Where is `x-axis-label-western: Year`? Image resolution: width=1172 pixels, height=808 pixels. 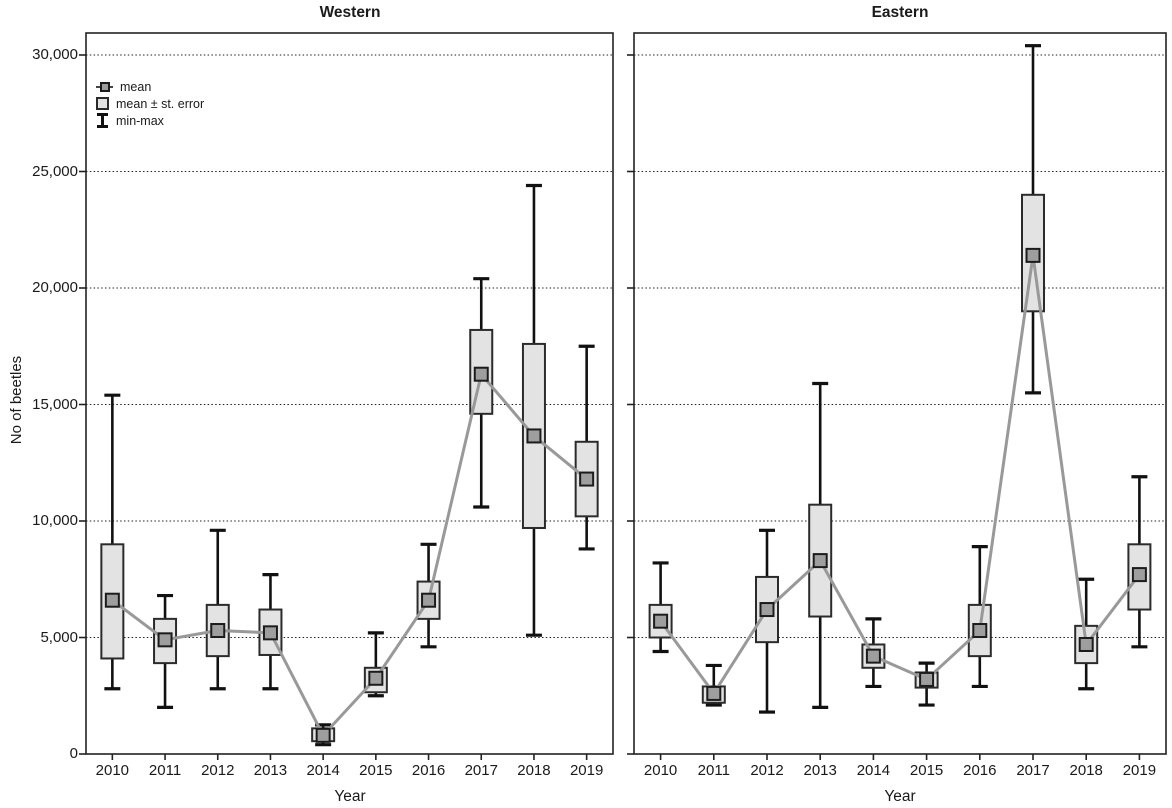
x-axis-label-western: Year is located at coordinates (350, 796).